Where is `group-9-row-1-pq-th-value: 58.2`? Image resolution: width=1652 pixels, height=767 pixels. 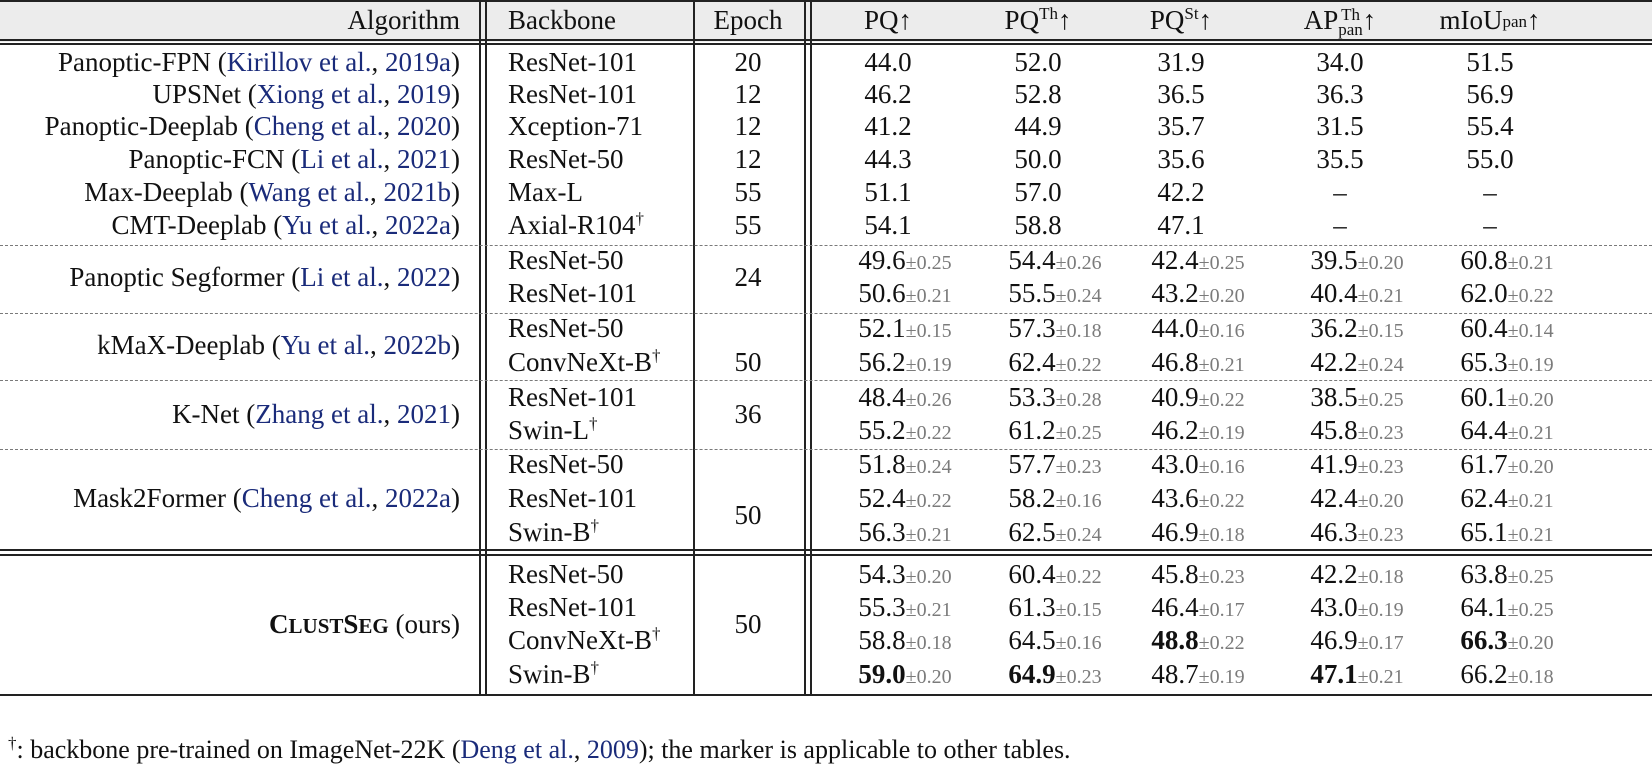
group-9-row-1-pq-th-value: 58.2 is located at coordinates (1032, 498).